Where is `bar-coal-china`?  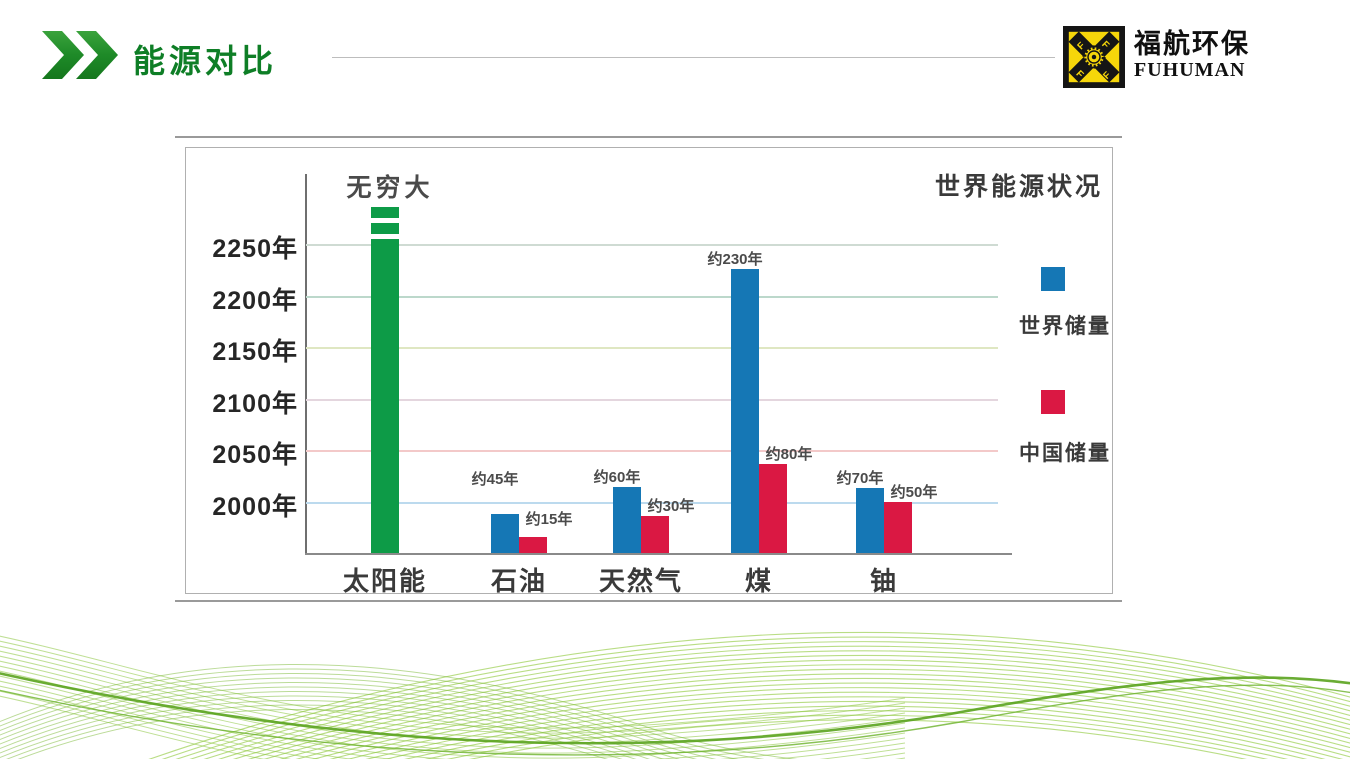
bar-coal-china is located at coordinates (773, 508).